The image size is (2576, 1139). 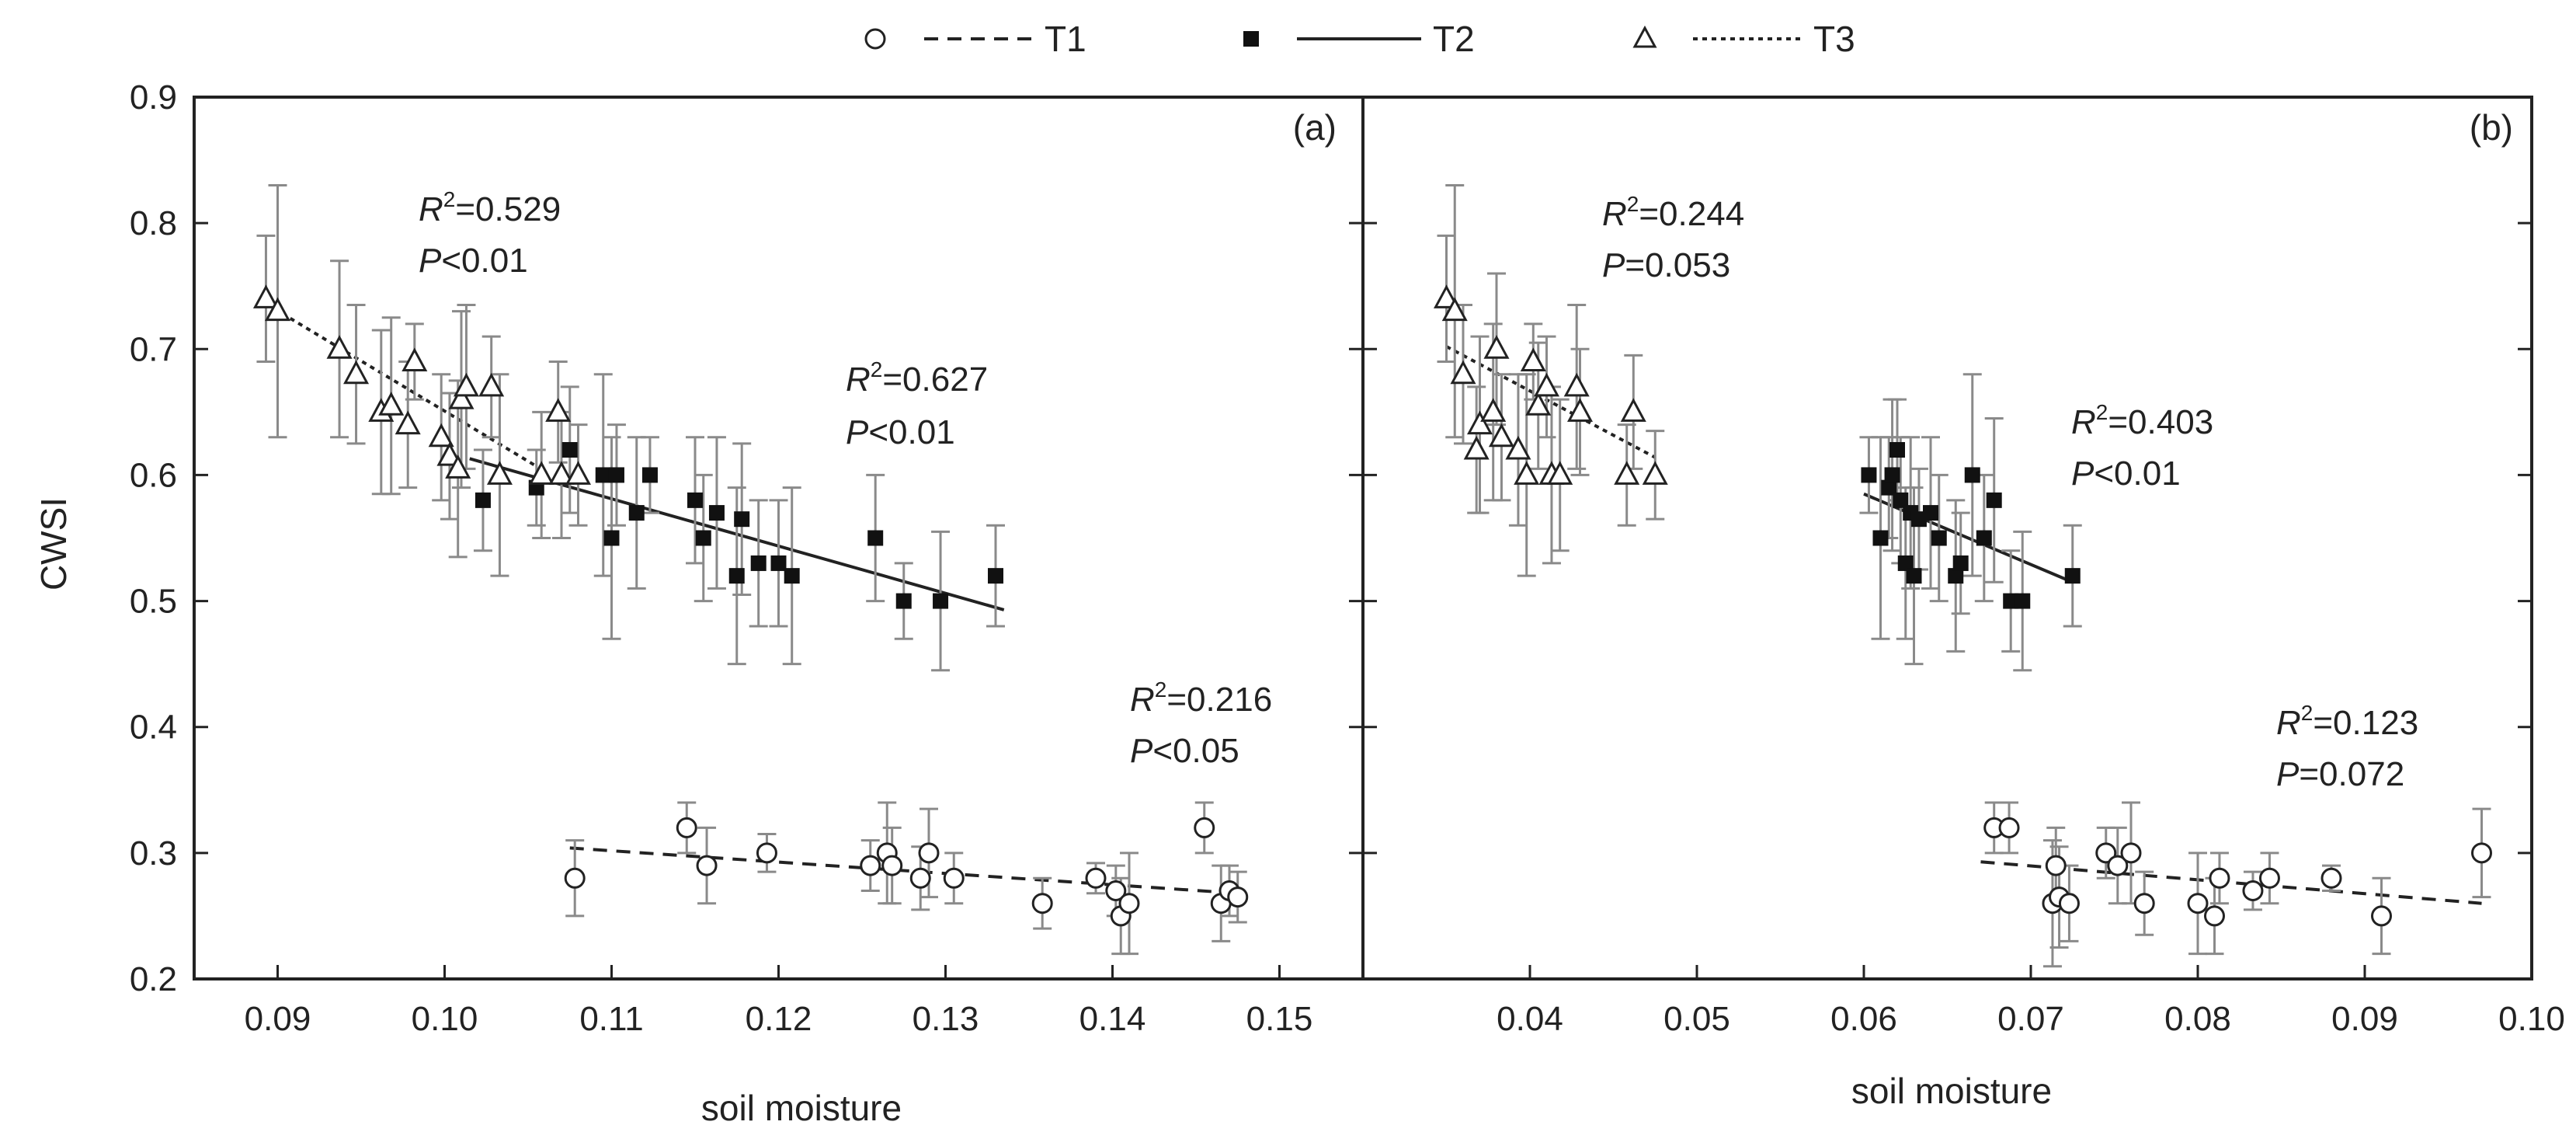 I want to click on fit-line-t1, so click(x=903, y=870).